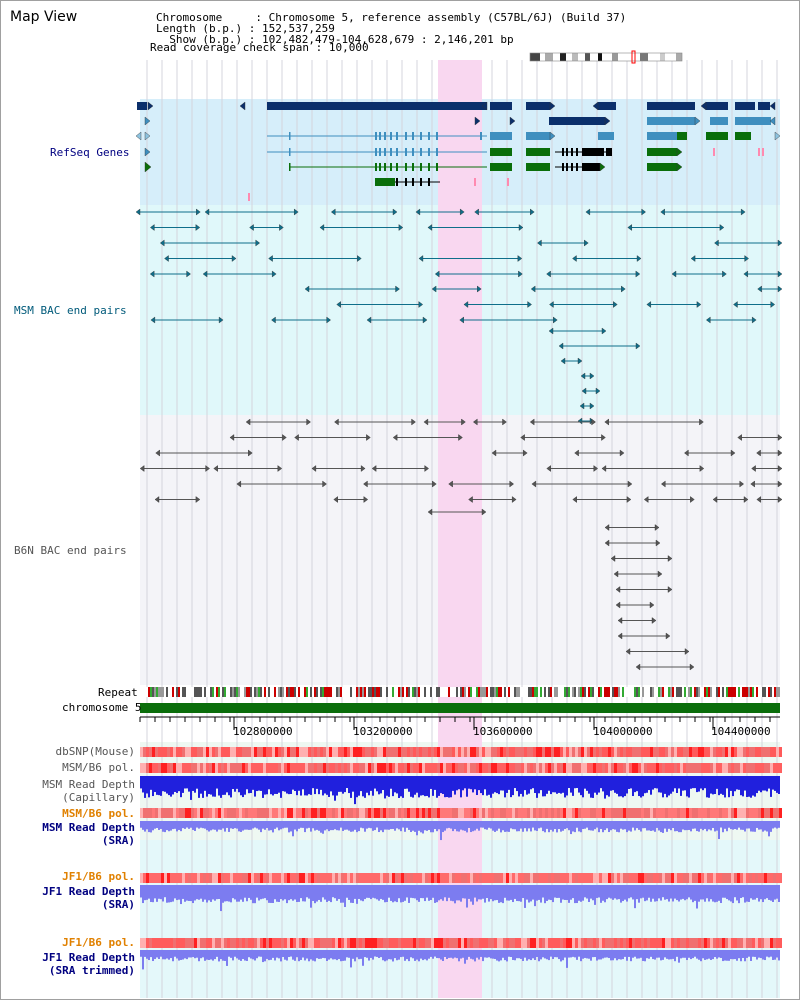  Describe the element at coordinates (756, 878) in the screenshot. I see `jf1-b6-pol-cell` at that location.